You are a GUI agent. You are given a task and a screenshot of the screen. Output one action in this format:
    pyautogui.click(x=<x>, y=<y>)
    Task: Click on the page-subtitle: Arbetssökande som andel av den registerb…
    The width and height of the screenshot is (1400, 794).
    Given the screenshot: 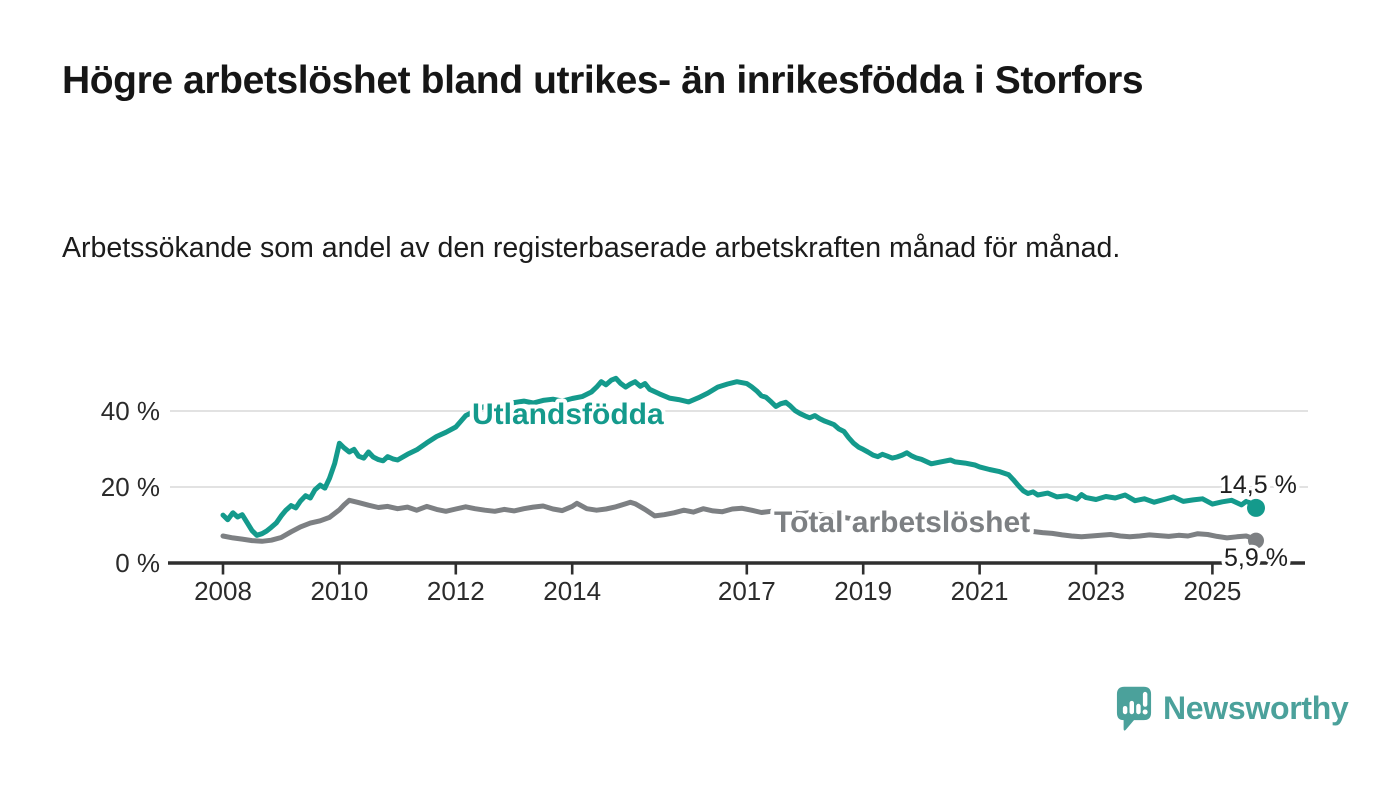 What is the action you would take?
    pyautogui.click(x=591, y=248)
    